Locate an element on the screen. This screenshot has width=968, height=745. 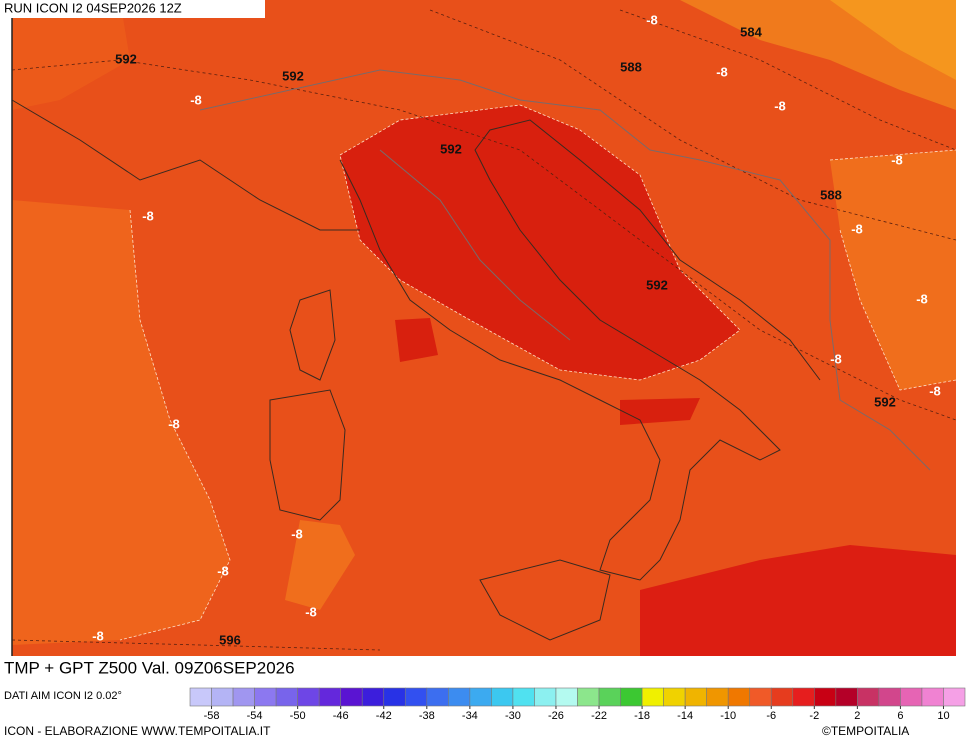
contour-label: 584 is located at coordinates (751, 31).